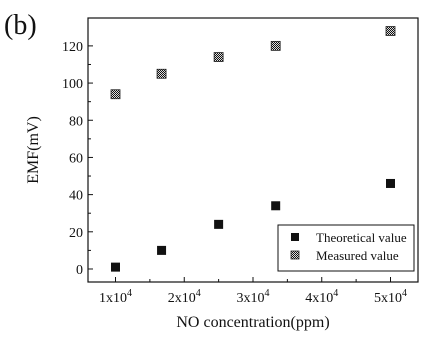  I want to click on x-axis-label: NO concentration(ppm), so click(252, 322).